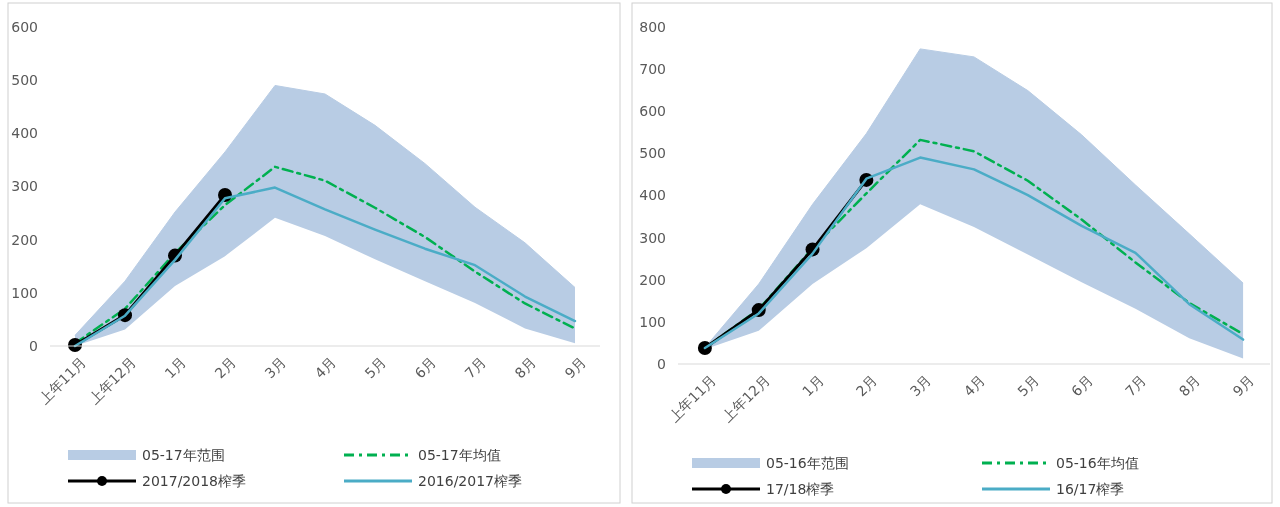 This screenshot has height=507, width=1280. I want to click on legend-label: 16/17榨季, so click(1090, 488).